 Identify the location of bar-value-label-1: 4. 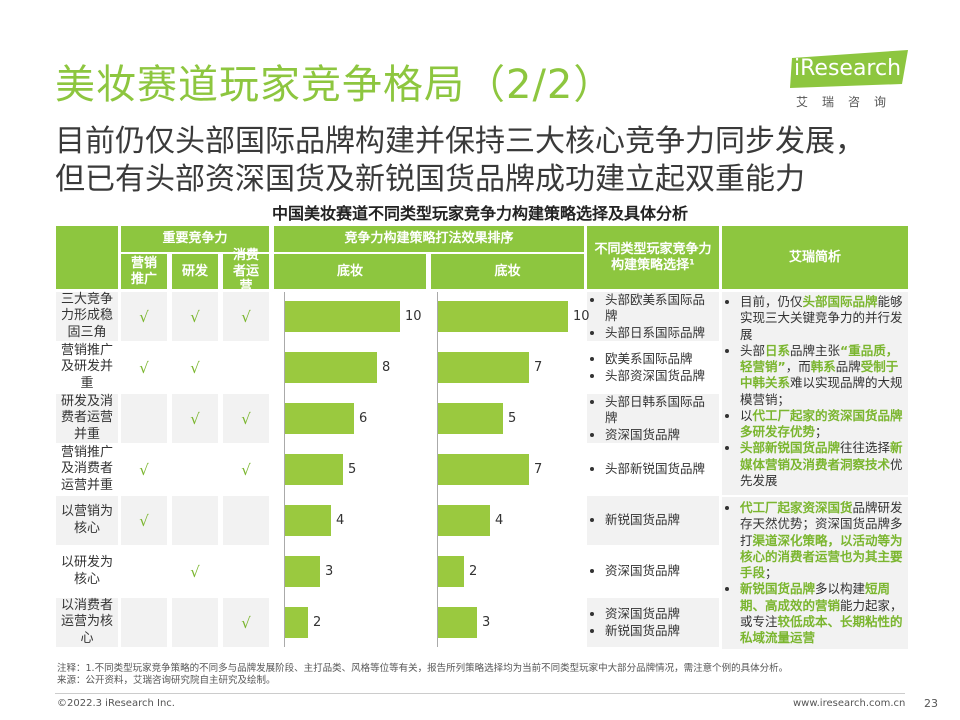
(340, 520).